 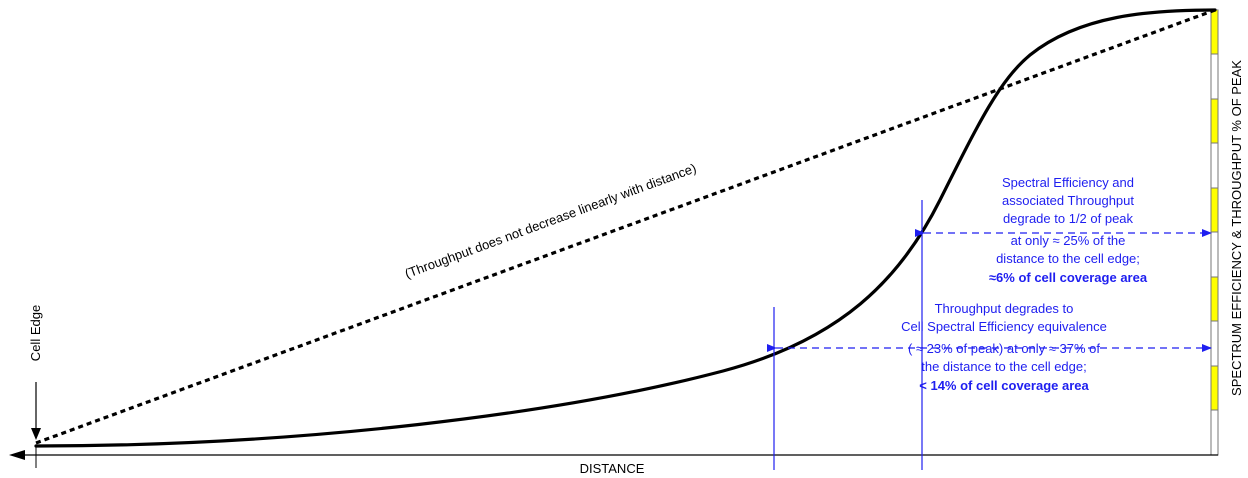 What do you see at coordinates (612, 468) in the screenshot?
I see `x-axis-label: DISTANCE` at bounding box center [612, 468].